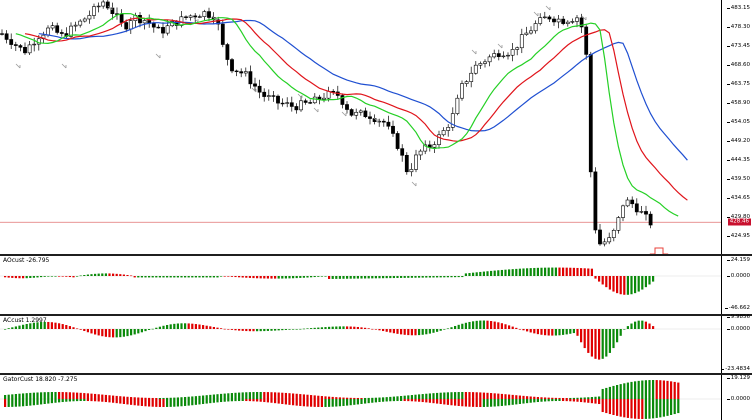  I want to click on indicator-tick-label: 9.9856, so click(738, 317).